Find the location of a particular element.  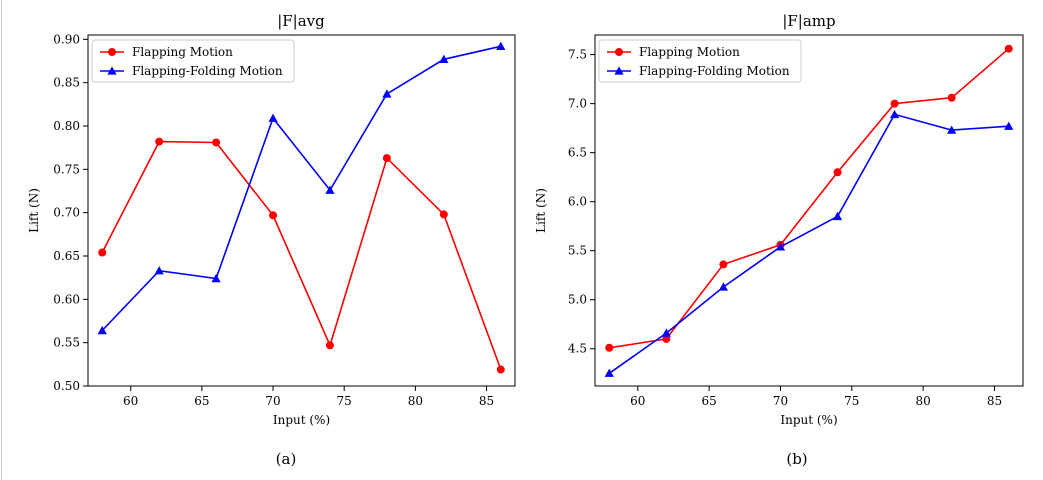

y-tick-label: 0.80 is located at coordinates (66, 126).